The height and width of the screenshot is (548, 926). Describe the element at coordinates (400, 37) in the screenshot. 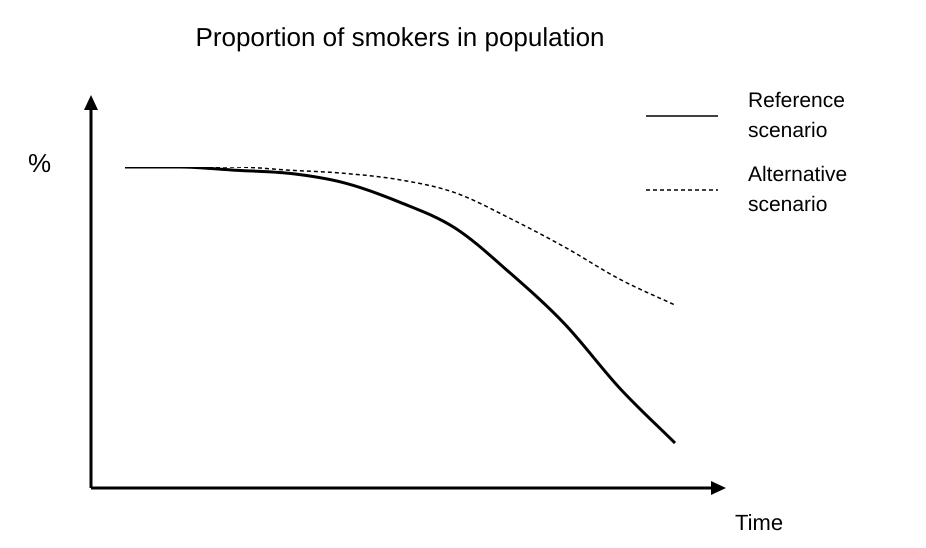

I see `chart-title: Proportion of smokers in population` at that location.